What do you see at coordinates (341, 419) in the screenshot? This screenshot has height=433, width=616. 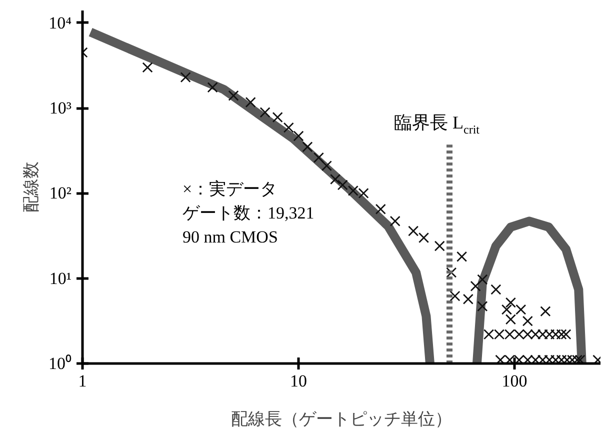 I see `x-axis-title: 配線長（ゲートピッチ単位）` at bounding box center [341, 419].